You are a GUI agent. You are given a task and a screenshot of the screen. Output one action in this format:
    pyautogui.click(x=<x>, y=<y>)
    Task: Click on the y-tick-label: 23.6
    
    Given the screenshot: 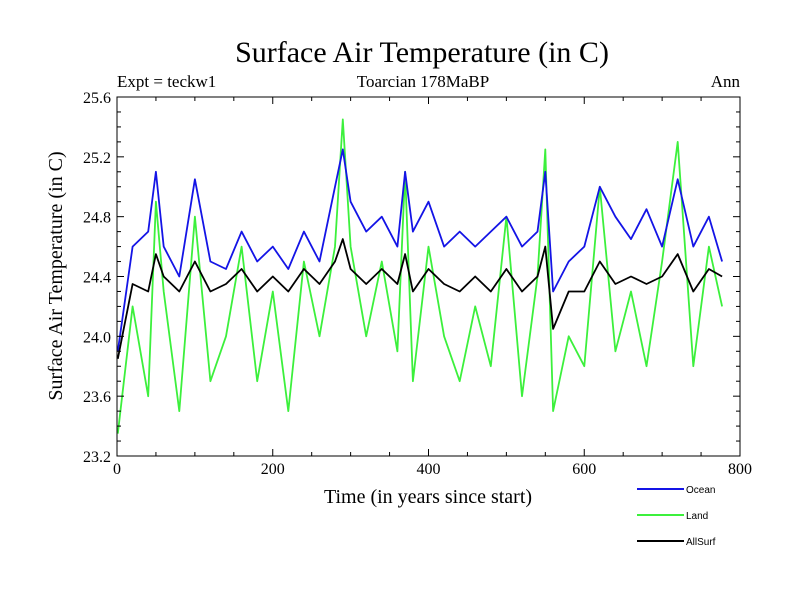 What is the action you would take?
    pyautogui.click(x=97, y=397)
    